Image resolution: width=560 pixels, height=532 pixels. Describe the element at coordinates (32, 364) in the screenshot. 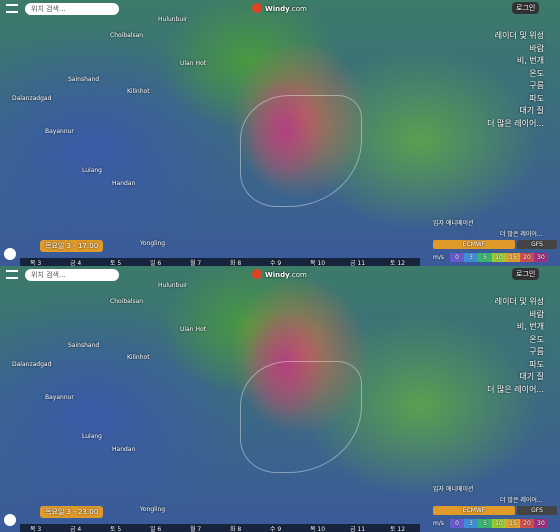

I see `place-label: Dalanzadgad` at that location.